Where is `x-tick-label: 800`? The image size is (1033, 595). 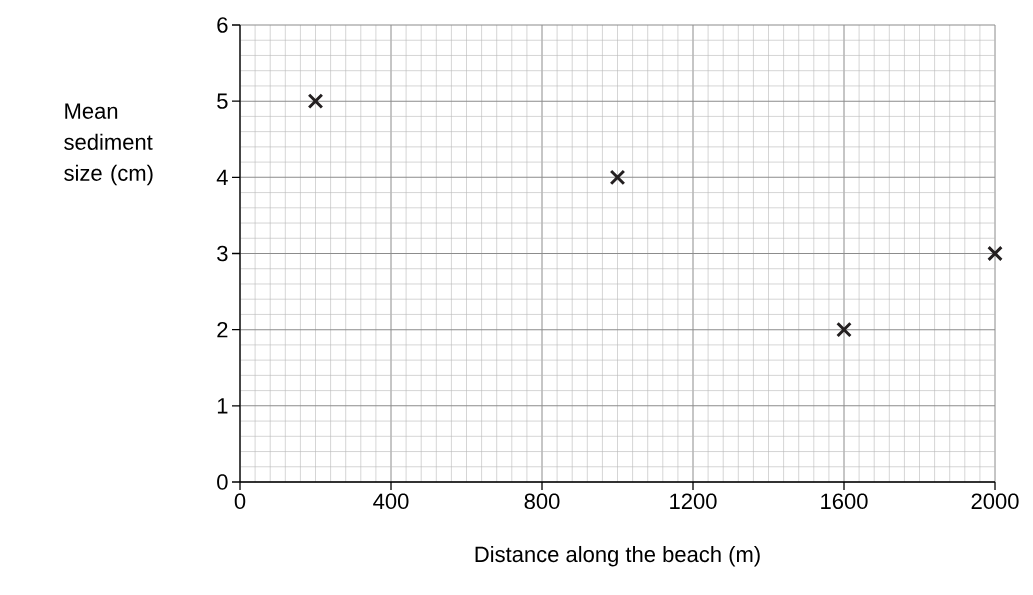 x-tick-label: 800 is located at coordinates (542, 501).